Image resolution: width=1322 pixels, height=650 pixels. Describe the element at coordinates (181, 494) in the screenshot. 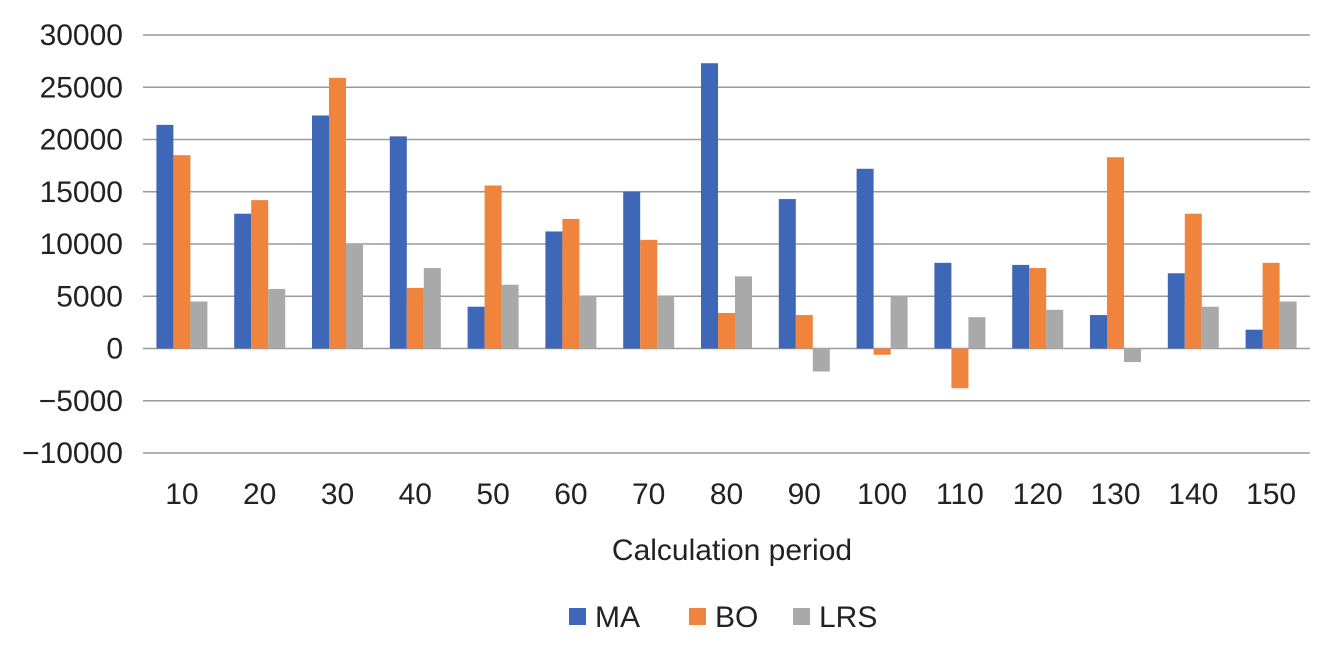

I see `x-tick-label: 10` at that location.